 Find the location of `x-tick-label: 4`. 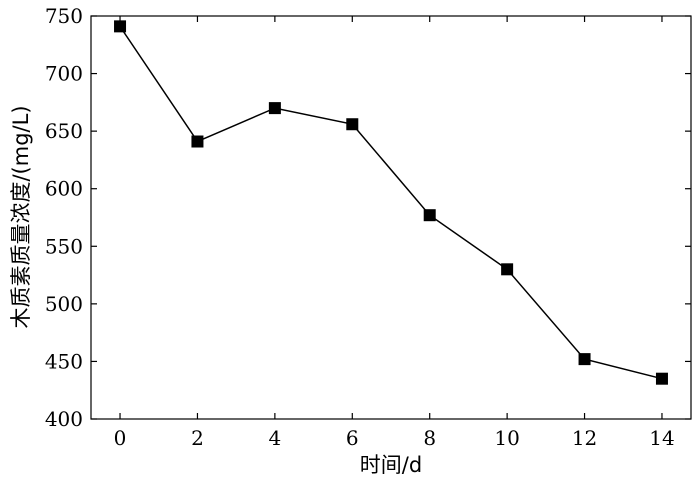

x-tick-label: 4 is located at coordinates (275, 438).